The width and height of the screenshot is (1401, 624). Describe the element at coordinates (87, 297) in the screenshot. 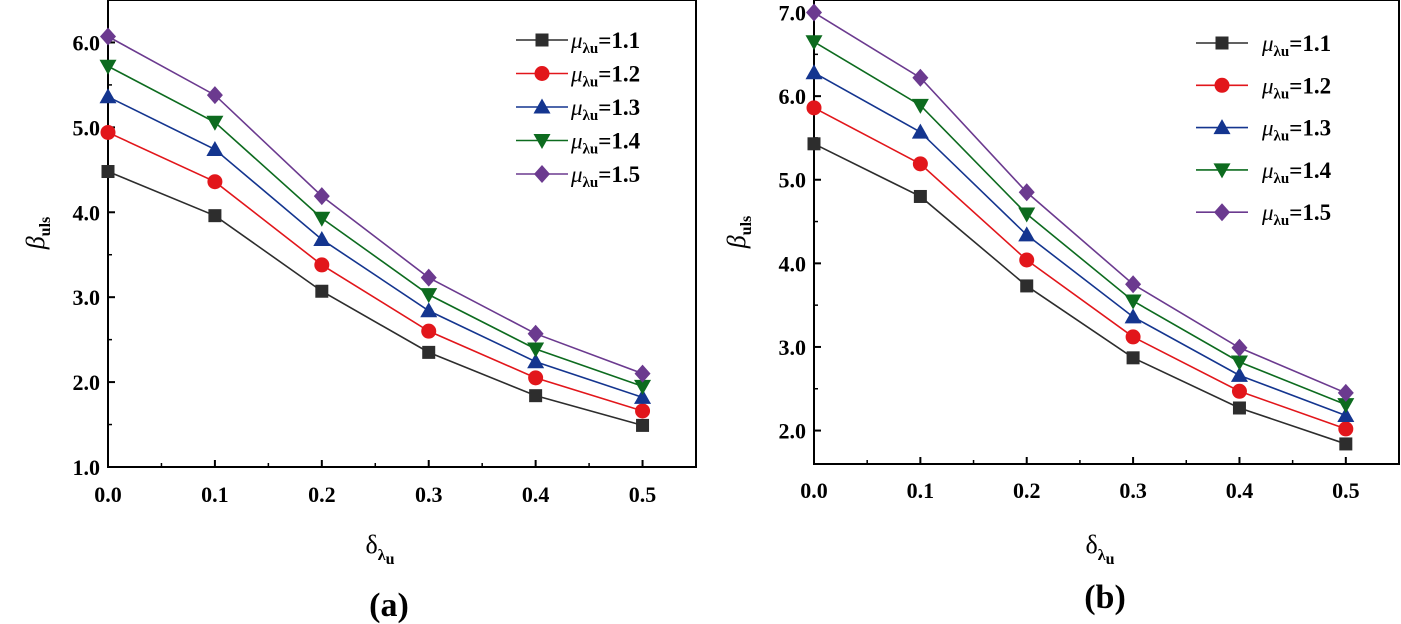

I see `y-tick-label: 3.0` at that location.